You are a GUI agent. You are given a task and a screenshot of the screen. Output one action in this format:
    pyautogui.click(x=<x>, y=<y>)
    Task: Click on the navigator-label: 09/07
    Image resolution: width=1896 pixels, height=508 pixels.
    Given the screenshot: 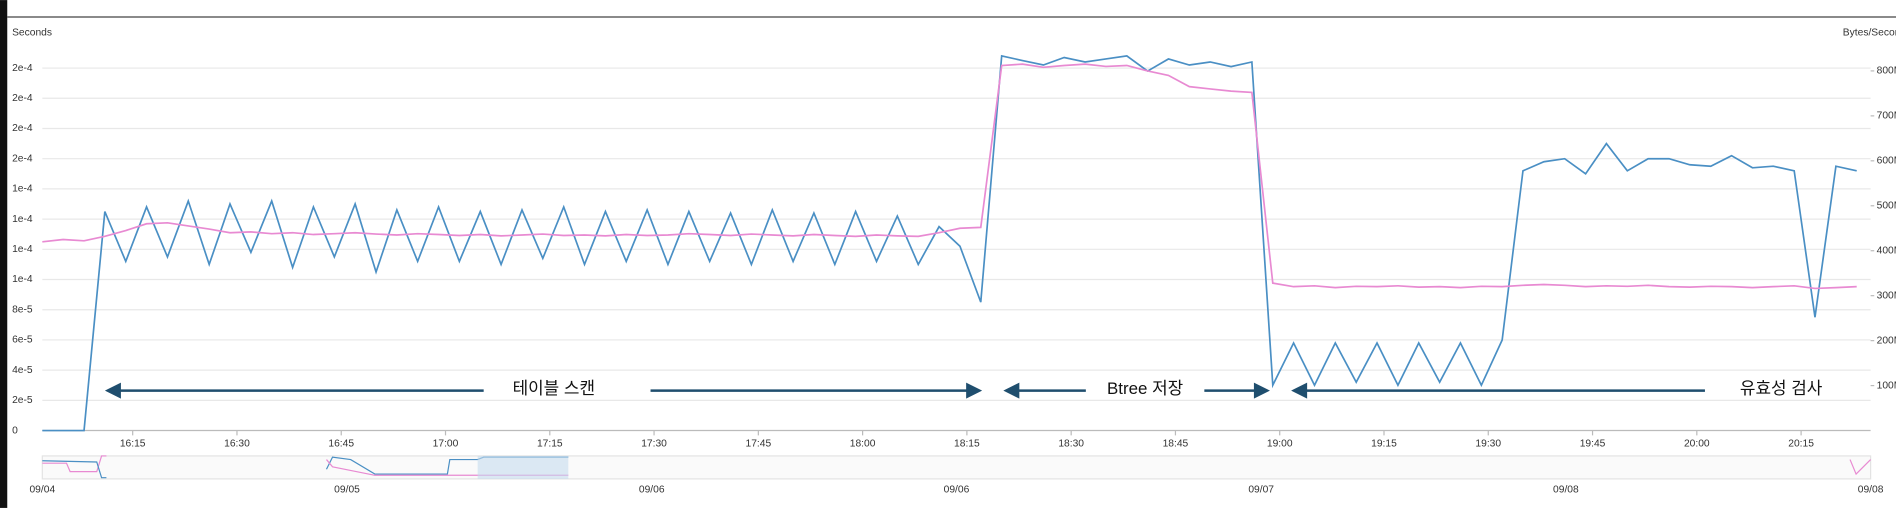 What is the action you would take?
    pyautogui.click(x=1261, y=490)
    